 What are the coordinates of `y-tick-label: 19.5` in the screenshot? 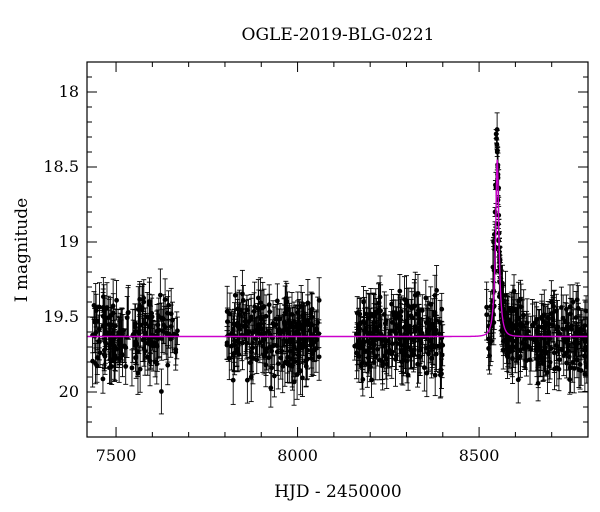 It's located at (61, 316).